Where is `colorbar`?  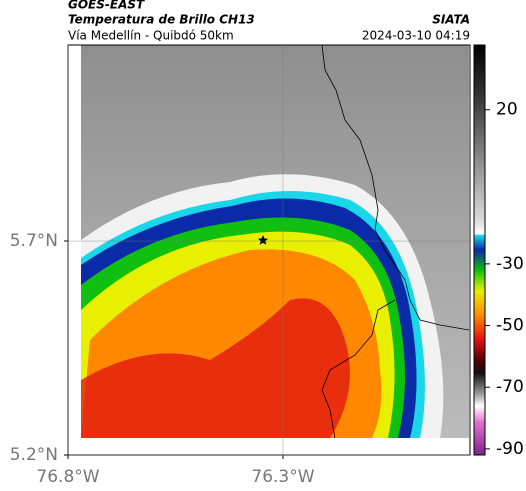 colorbar is located at coordinates (479, 250).